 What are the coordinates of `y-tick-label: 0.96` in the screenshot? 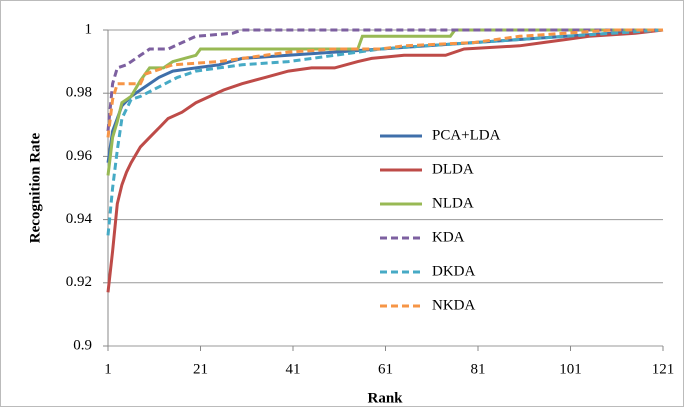 It's located at (79, 156).